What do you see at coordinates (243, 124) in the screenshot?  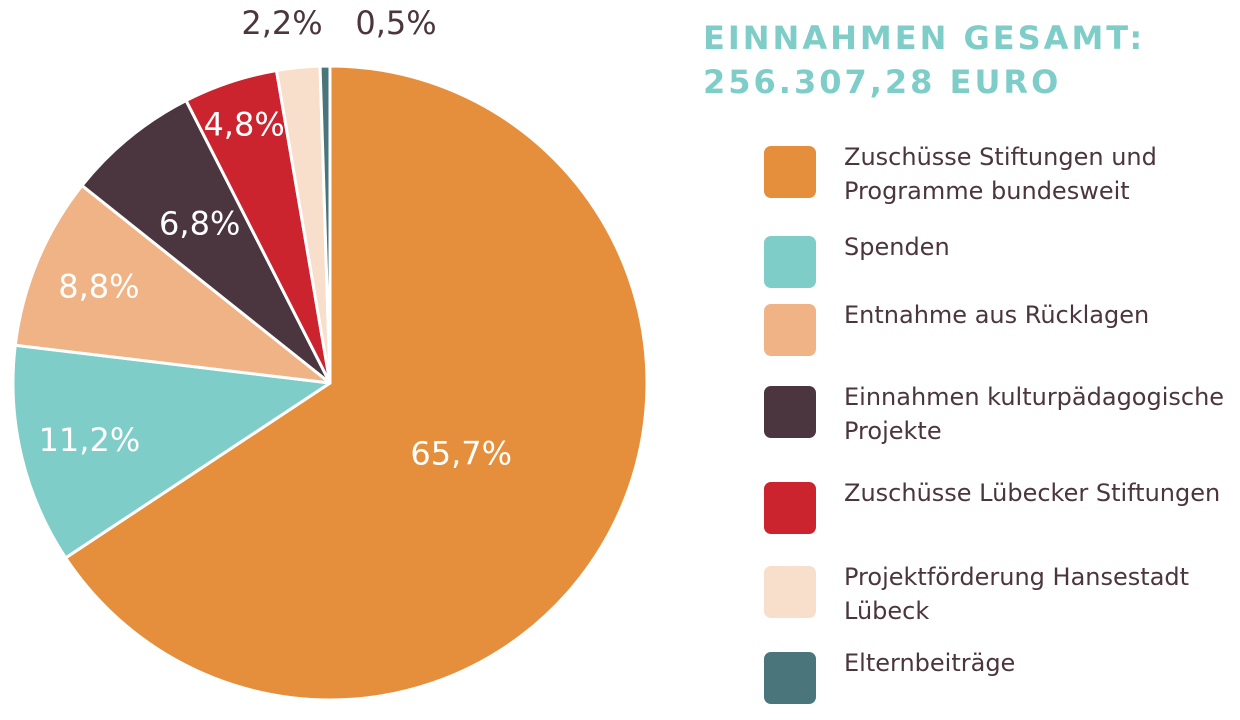 I see `slice-label: 4,8%` at bounding box center [243, 124].